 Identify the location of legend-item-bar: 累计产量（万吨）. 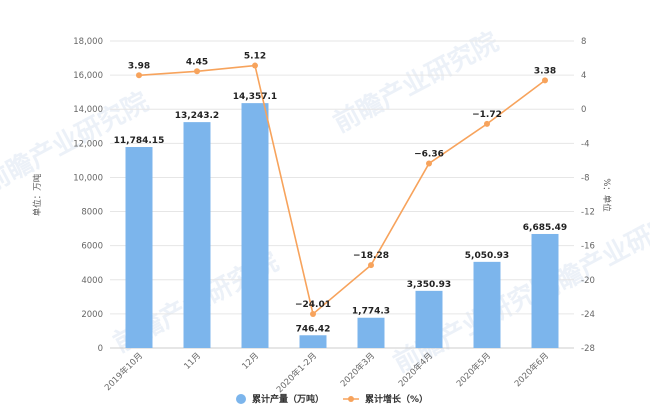
(280, 399).